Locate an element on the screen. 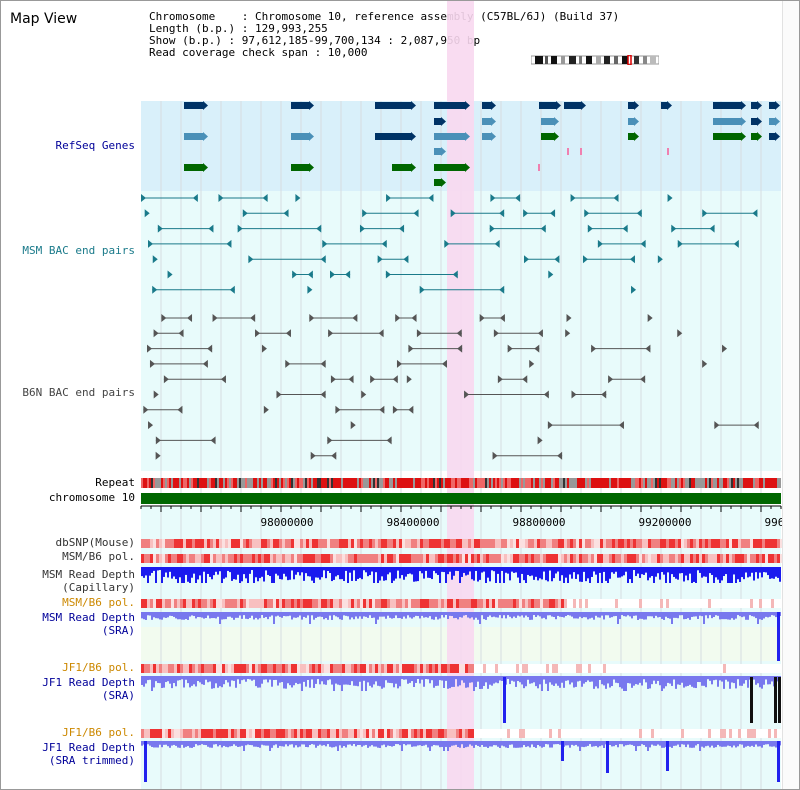  track-label-b6n-bac: B6N BAC end pairs is located at coordinates (78, 392).